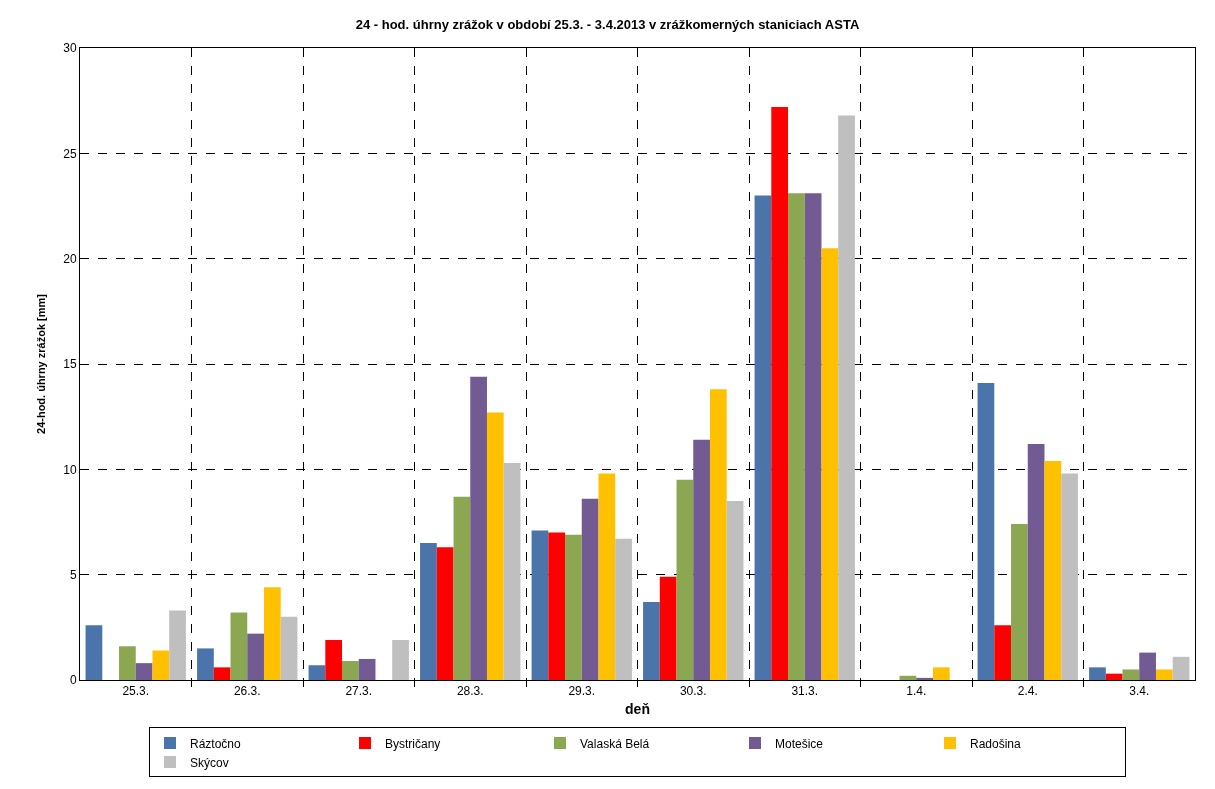 This screenshot has width=1215, height=789. What do you see at coordinates (805, 691) in the screenshot?
I see `x-tick-label: 31.3.` at bounding box center [805, 691].